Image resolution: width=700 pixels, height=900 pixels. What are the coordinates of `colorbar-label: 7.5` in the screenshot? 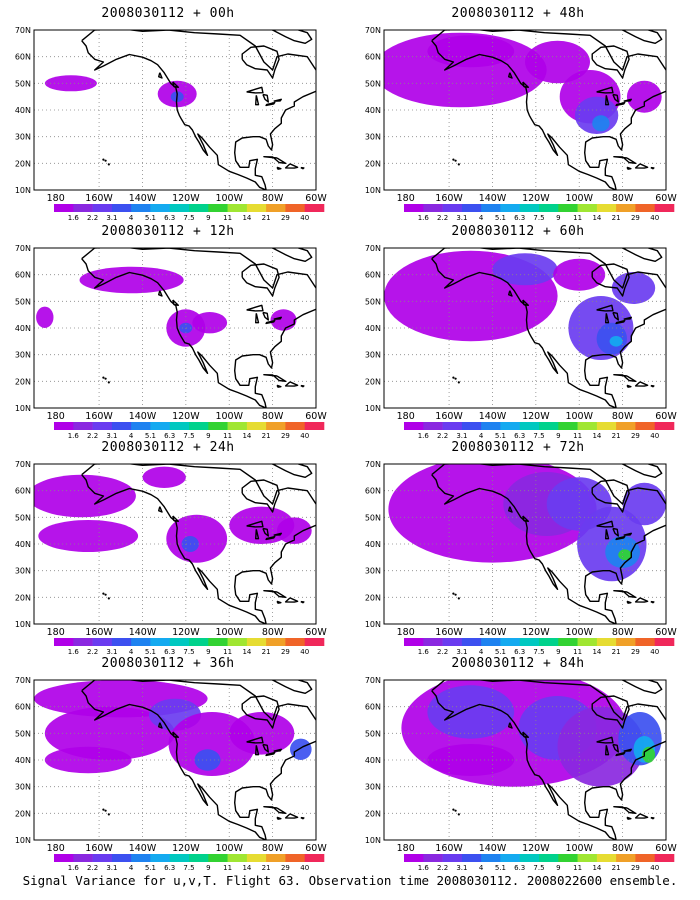 It's located at (188, 436).